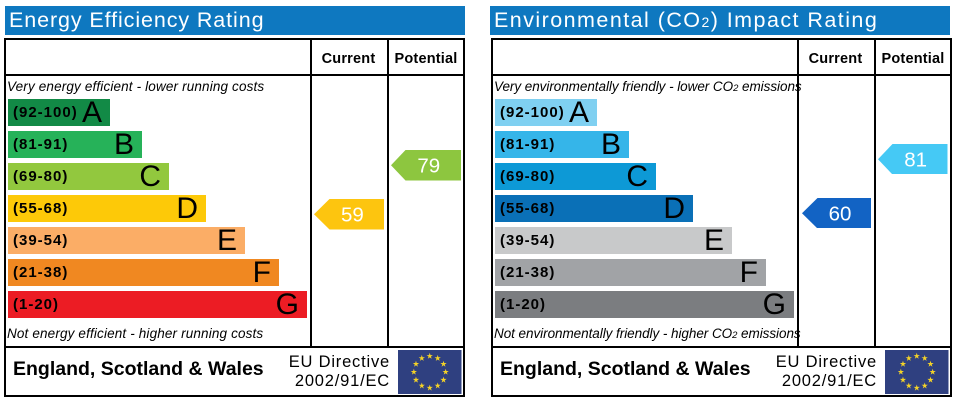 The image size is (957, 404). Describe the element at coordinates (915, 159) in the screenshot. I see `svg-text: 81` at that location.